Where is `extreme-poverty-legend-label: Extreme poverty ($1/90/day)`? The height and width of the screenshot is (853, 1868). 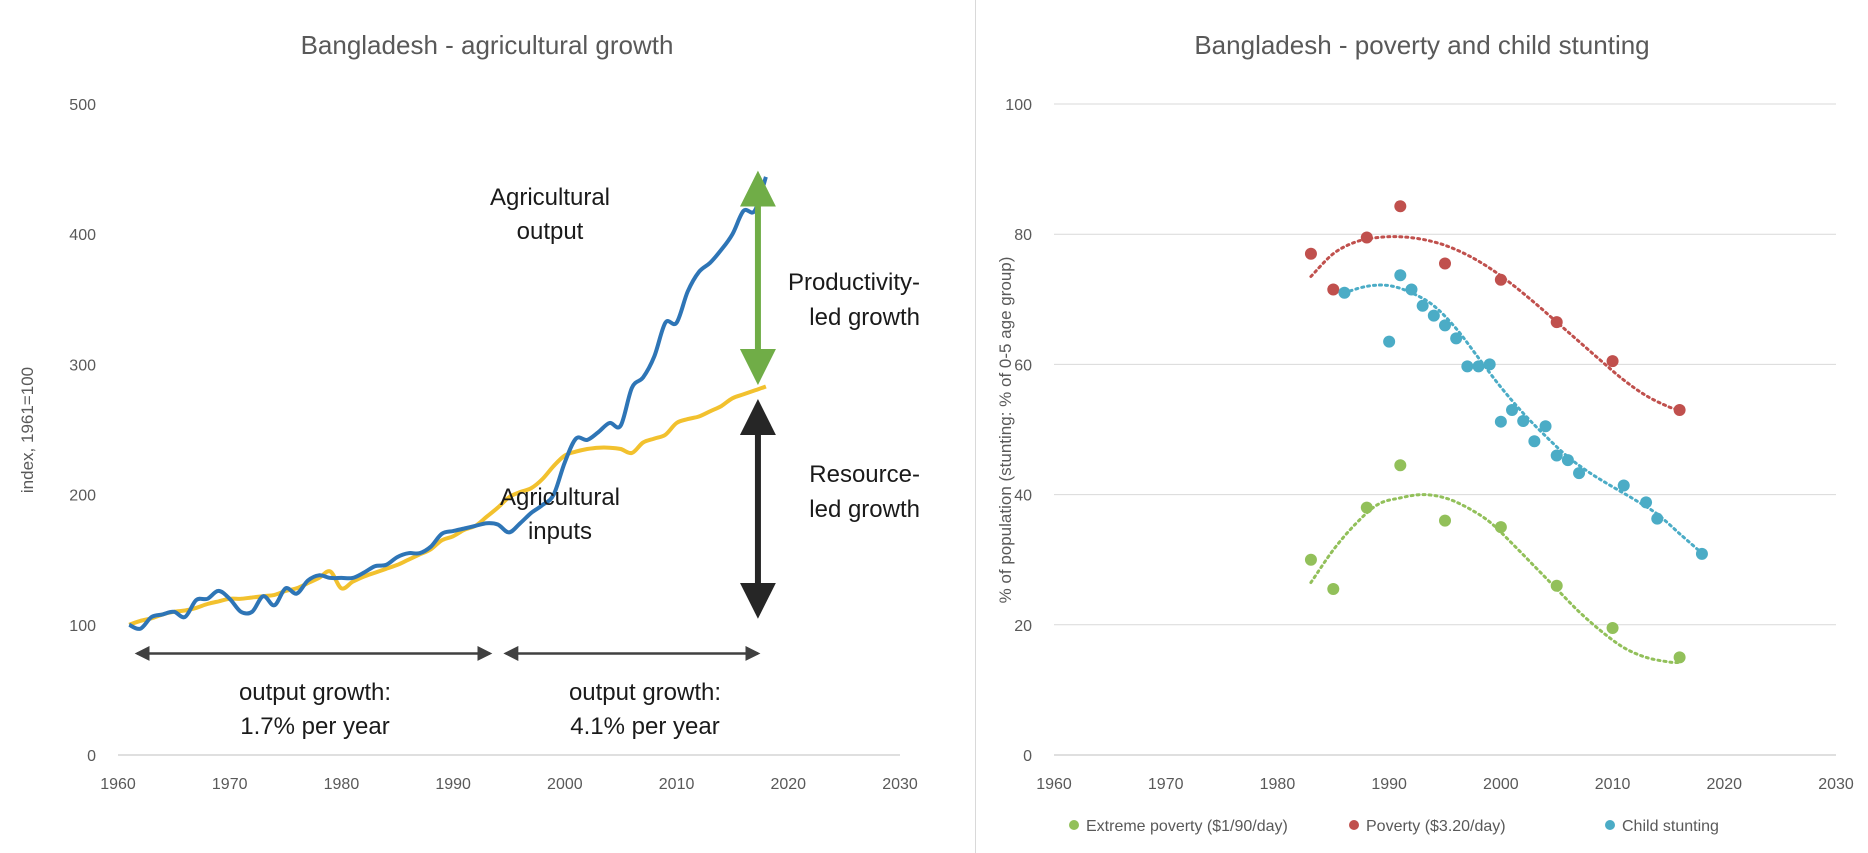
extreme-poverty-legend-label: Extreme poverty ($1/90/day) is located at coordinates (1187, 826).